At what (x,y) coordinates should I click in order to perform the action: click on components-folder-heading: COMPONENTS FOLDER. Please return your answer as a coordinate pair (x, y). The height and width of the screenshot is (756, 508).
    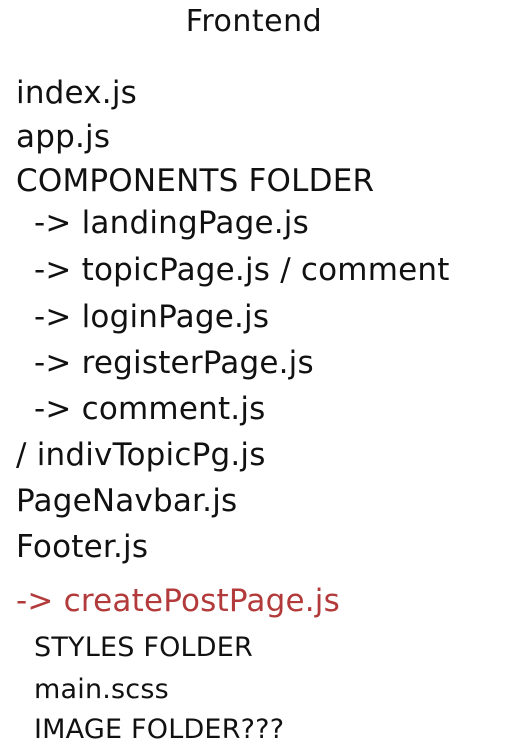
    Looking at the image, I should click on (195, 181).